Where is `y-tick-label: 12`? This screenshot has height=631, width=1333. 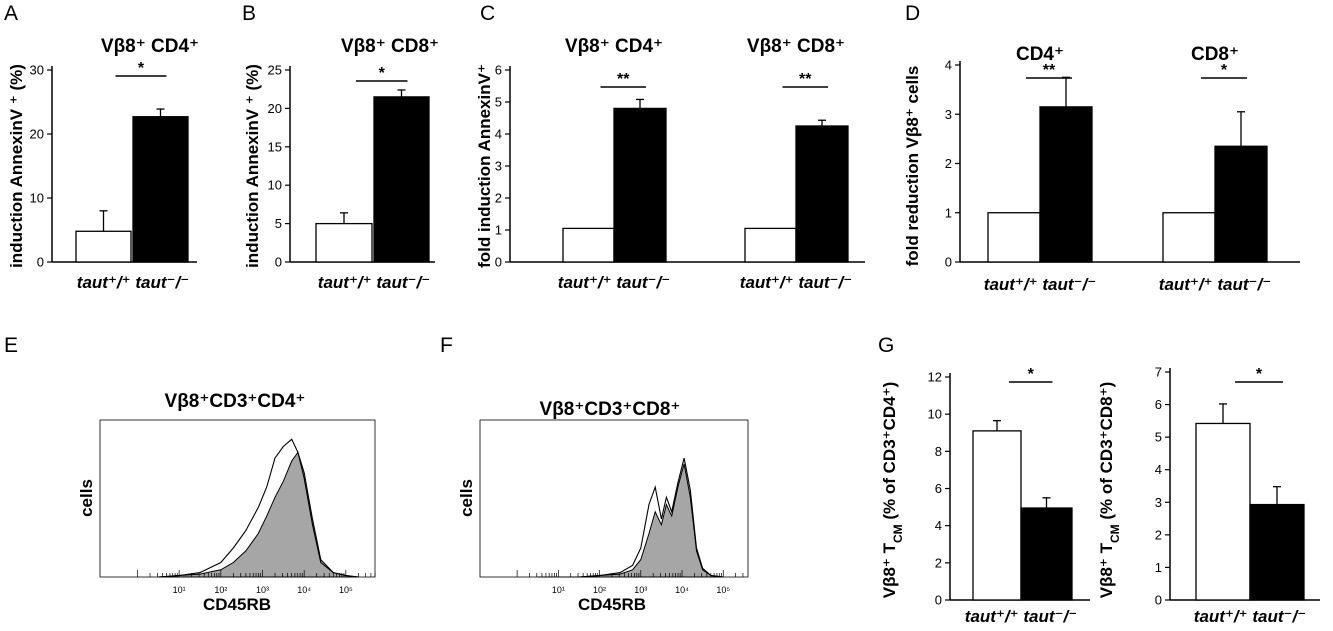
y-tick-label: 12 is located at coordinates (935, 377).